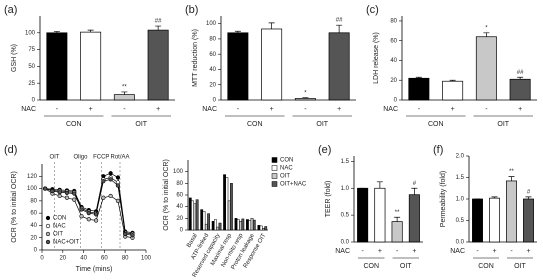 The image size is (543, 280). I want to click on panel-label: (b), so click(191, 10).